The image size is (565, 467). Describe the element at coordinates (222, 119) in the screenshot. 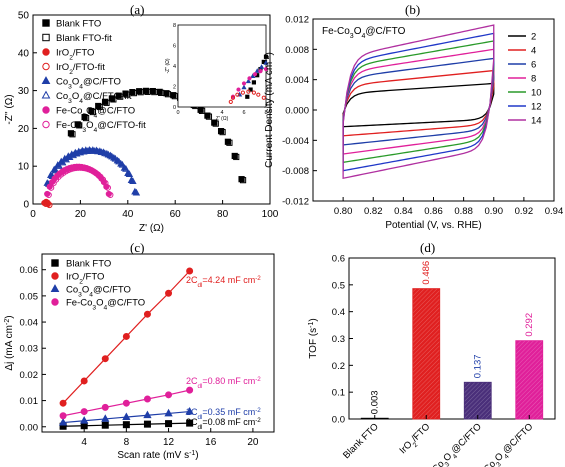

I see `panel-a-inset-x-axis-label: Z' (Ω)` at that location.